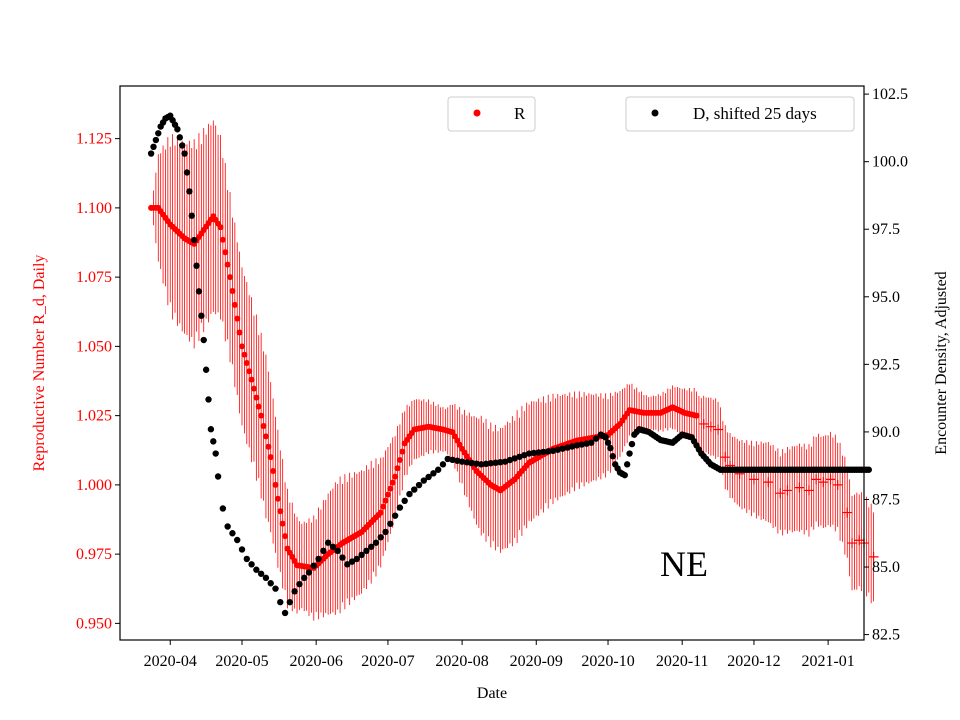  I want to click on y-left-tick-label: 1.125, so click(94, 139).